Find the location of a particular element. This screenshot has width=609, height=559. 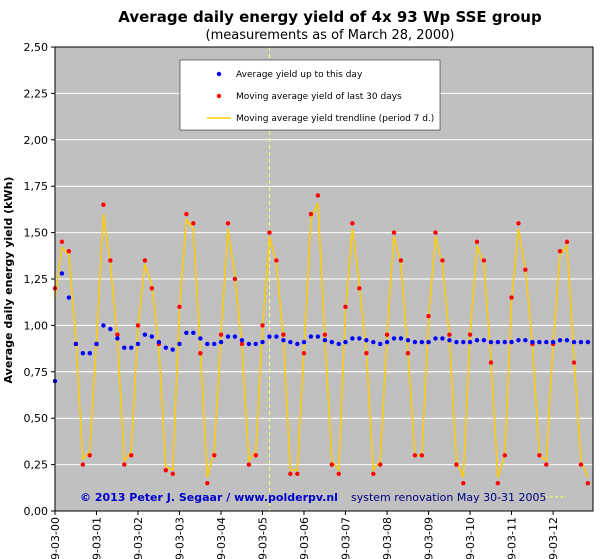

chart-subtitle: (measurements as of March 28, 2000) is located at coordinates (330, 35).